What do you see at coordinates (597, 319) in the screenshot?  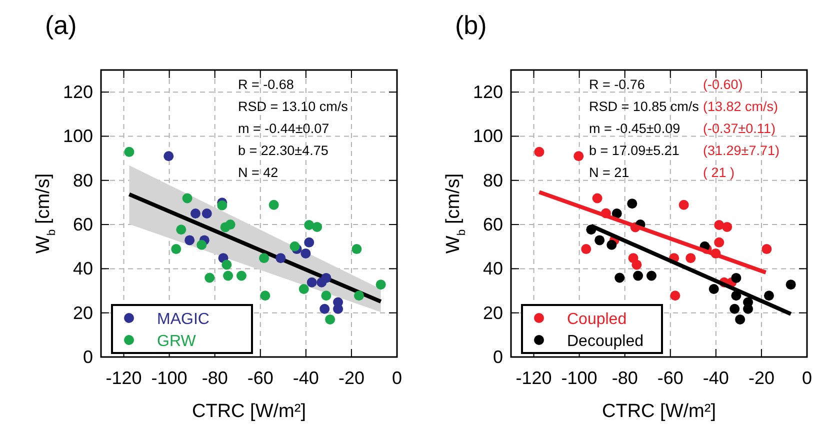 I see `legend-label: Coupled` at bounding box center [597, 319].